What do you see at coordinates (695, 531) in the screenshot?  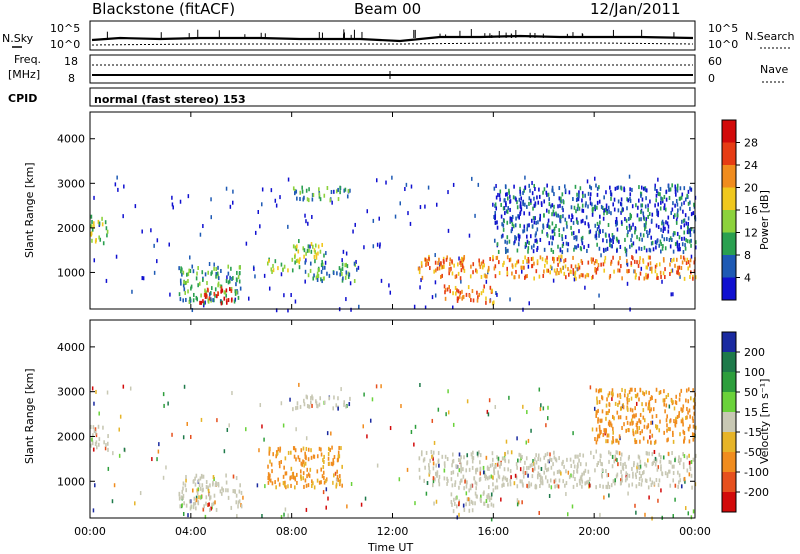 I see `x-tick-label: 00:00` at bounding box center [695, 531].